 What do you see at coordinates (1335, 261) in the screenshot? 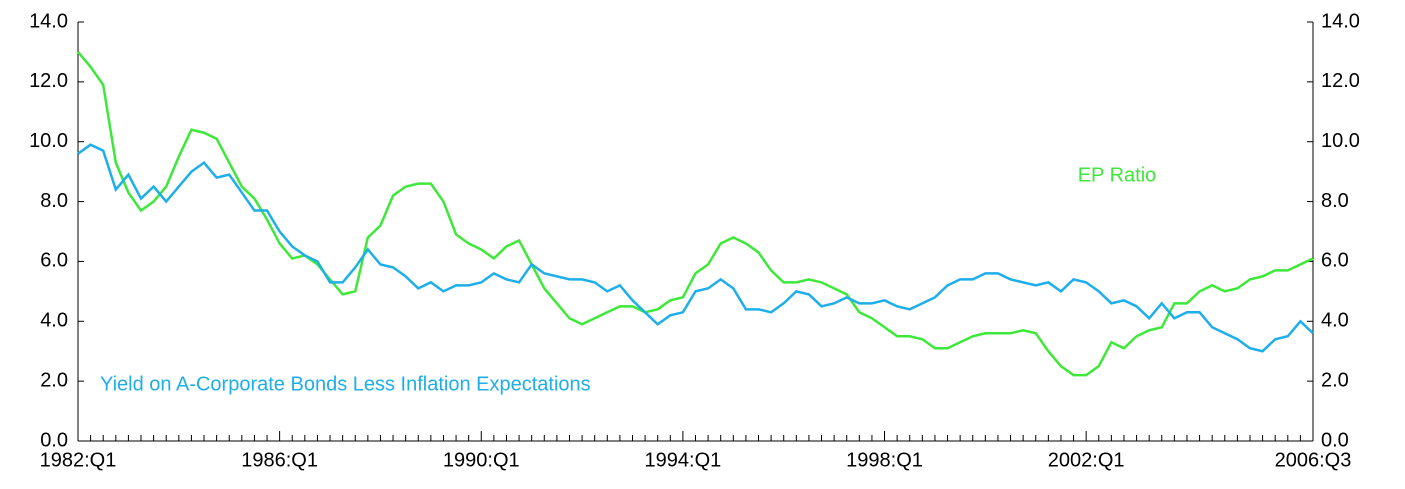
I see `y2-tick-label: 6.0` at bounding box center [1335, 261].